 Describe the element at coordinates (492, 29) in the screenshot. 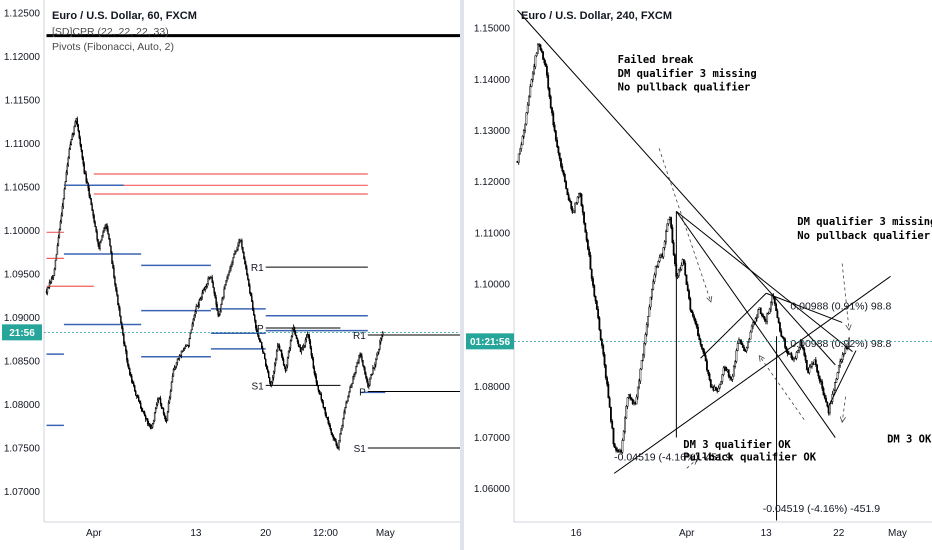

I see `y-tick-label: 1.15000` at that location.